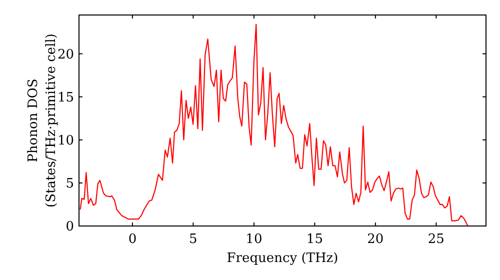 The height and width of the screenshot is (280, 500). What do you see at coordinates (282, 258) in the screenshot?
I see `x-axis-title: Frequency (THz)` at bounding box center [282, 258].